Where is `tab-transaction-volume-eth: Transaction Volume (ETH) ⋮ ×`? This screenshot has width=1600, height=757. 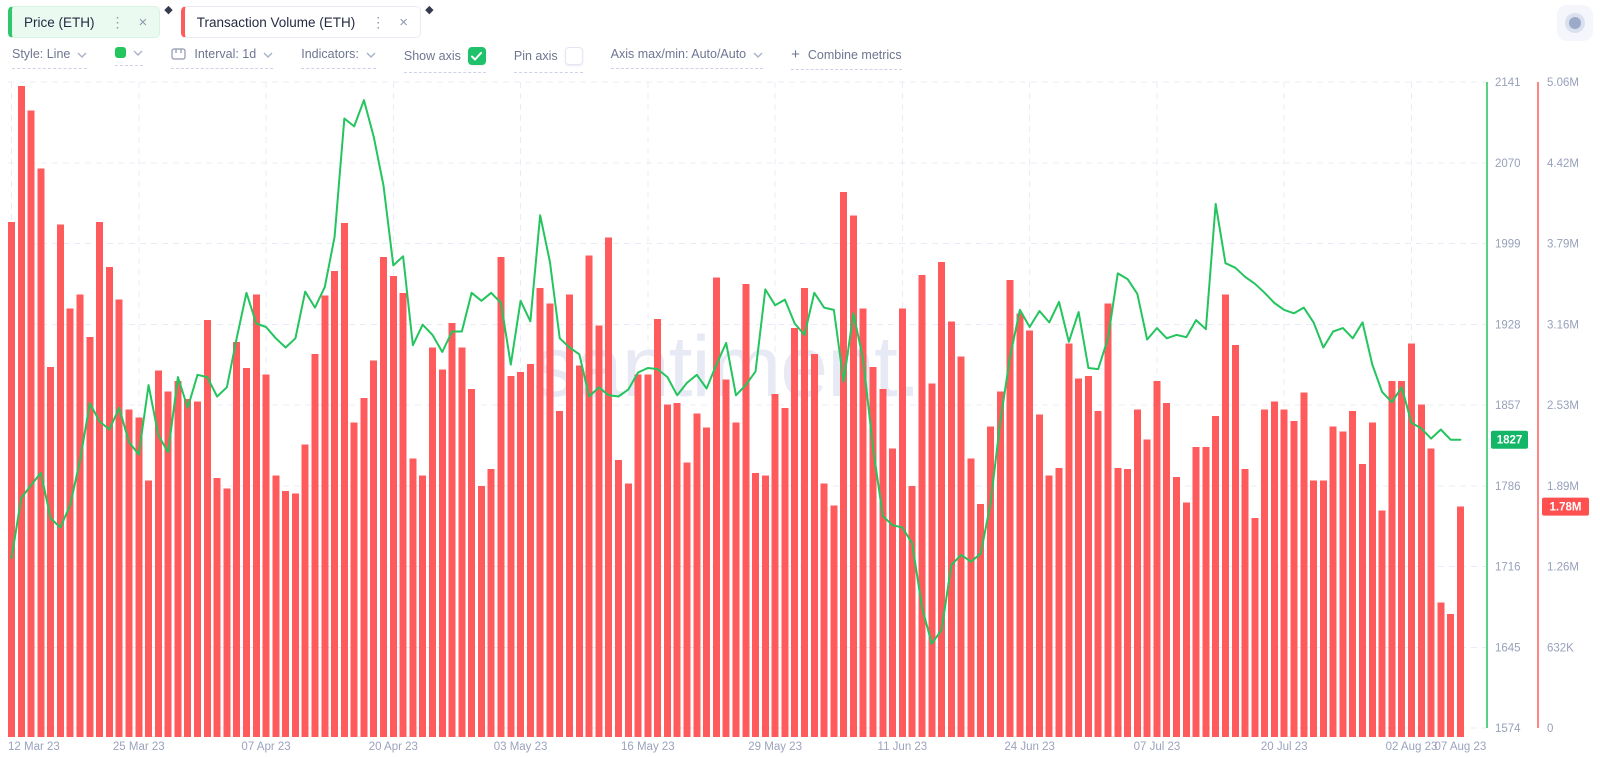
tab-transaction-volume-eth: Transaction Volume (ETH) ⋮ × is located at coordinates (301, 22).